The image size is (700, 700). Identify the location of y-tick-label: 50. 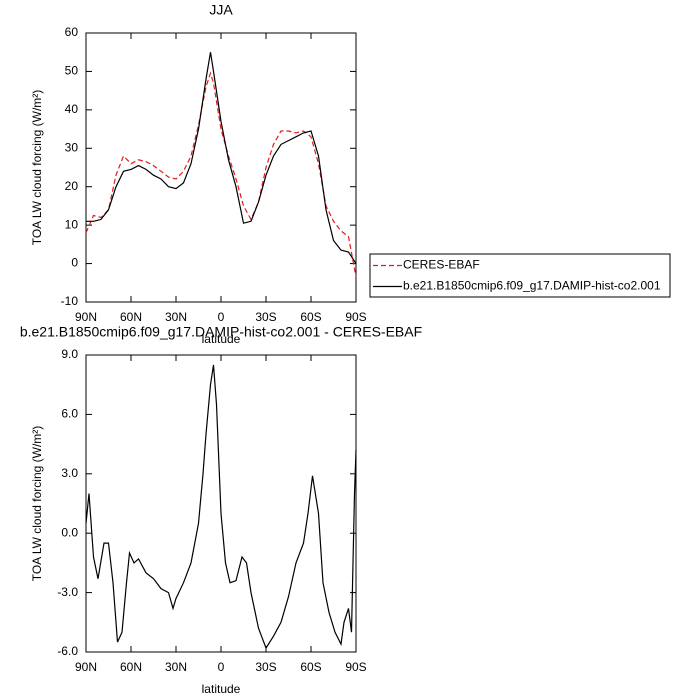
(72, 71).